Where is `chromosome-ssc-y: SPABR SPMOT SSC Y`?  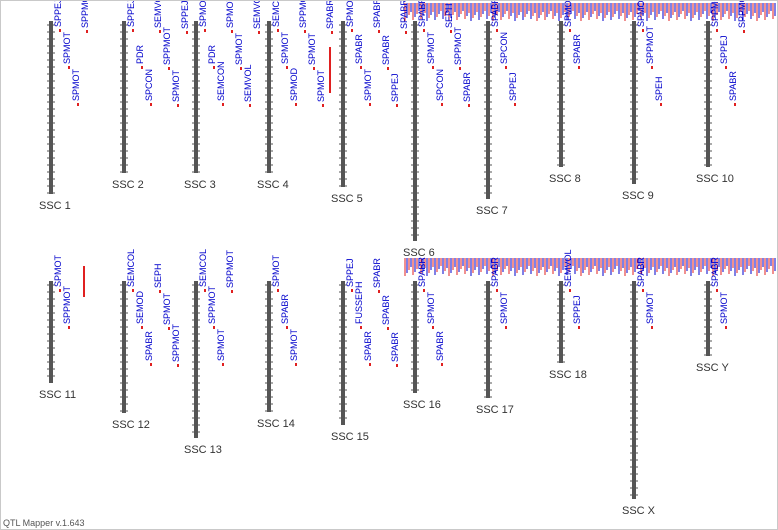
chromosome-ssc-y: SPABR SPMOT SSC Y is located at coordinates (712, 315).